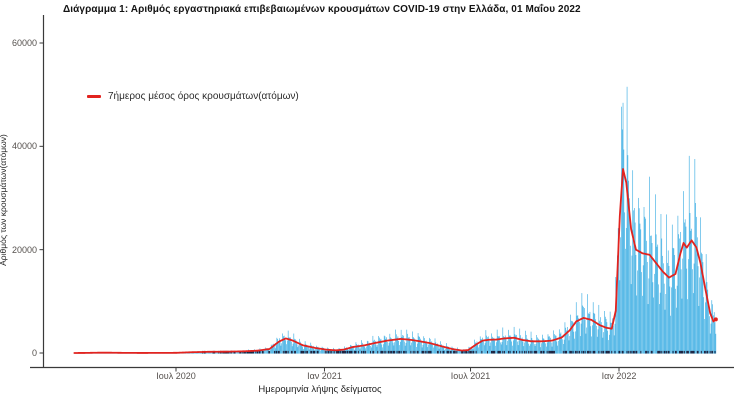 The image size is (734, 410). What do you see at coordinates (24, 43) in the screenshot?
I see `y-tick-label: 60000` at bounding box center [24, 43].